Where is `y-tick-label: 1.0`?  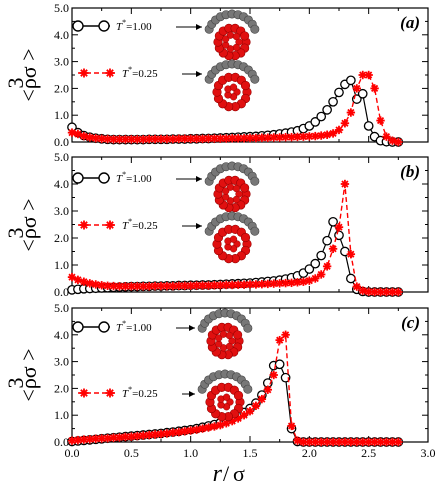
y-tick-label: 1.0 is located at coordinates (61, 115).